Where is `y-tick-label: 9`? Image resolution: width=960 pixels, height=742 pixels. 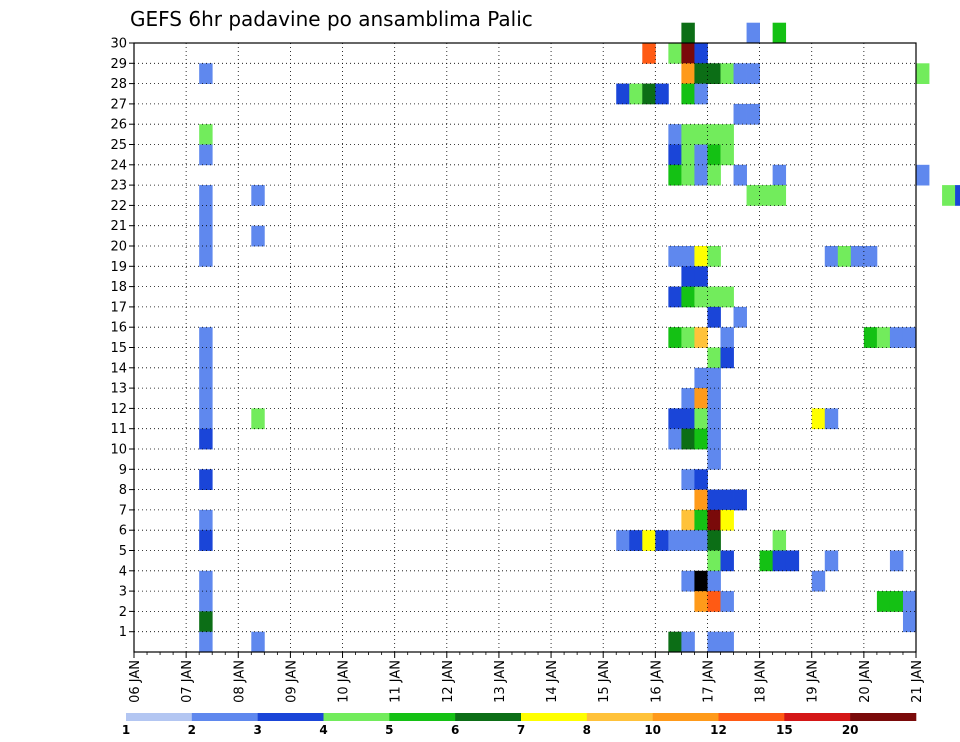 y-tick-label: 9 is located at coordinates (123, 470).